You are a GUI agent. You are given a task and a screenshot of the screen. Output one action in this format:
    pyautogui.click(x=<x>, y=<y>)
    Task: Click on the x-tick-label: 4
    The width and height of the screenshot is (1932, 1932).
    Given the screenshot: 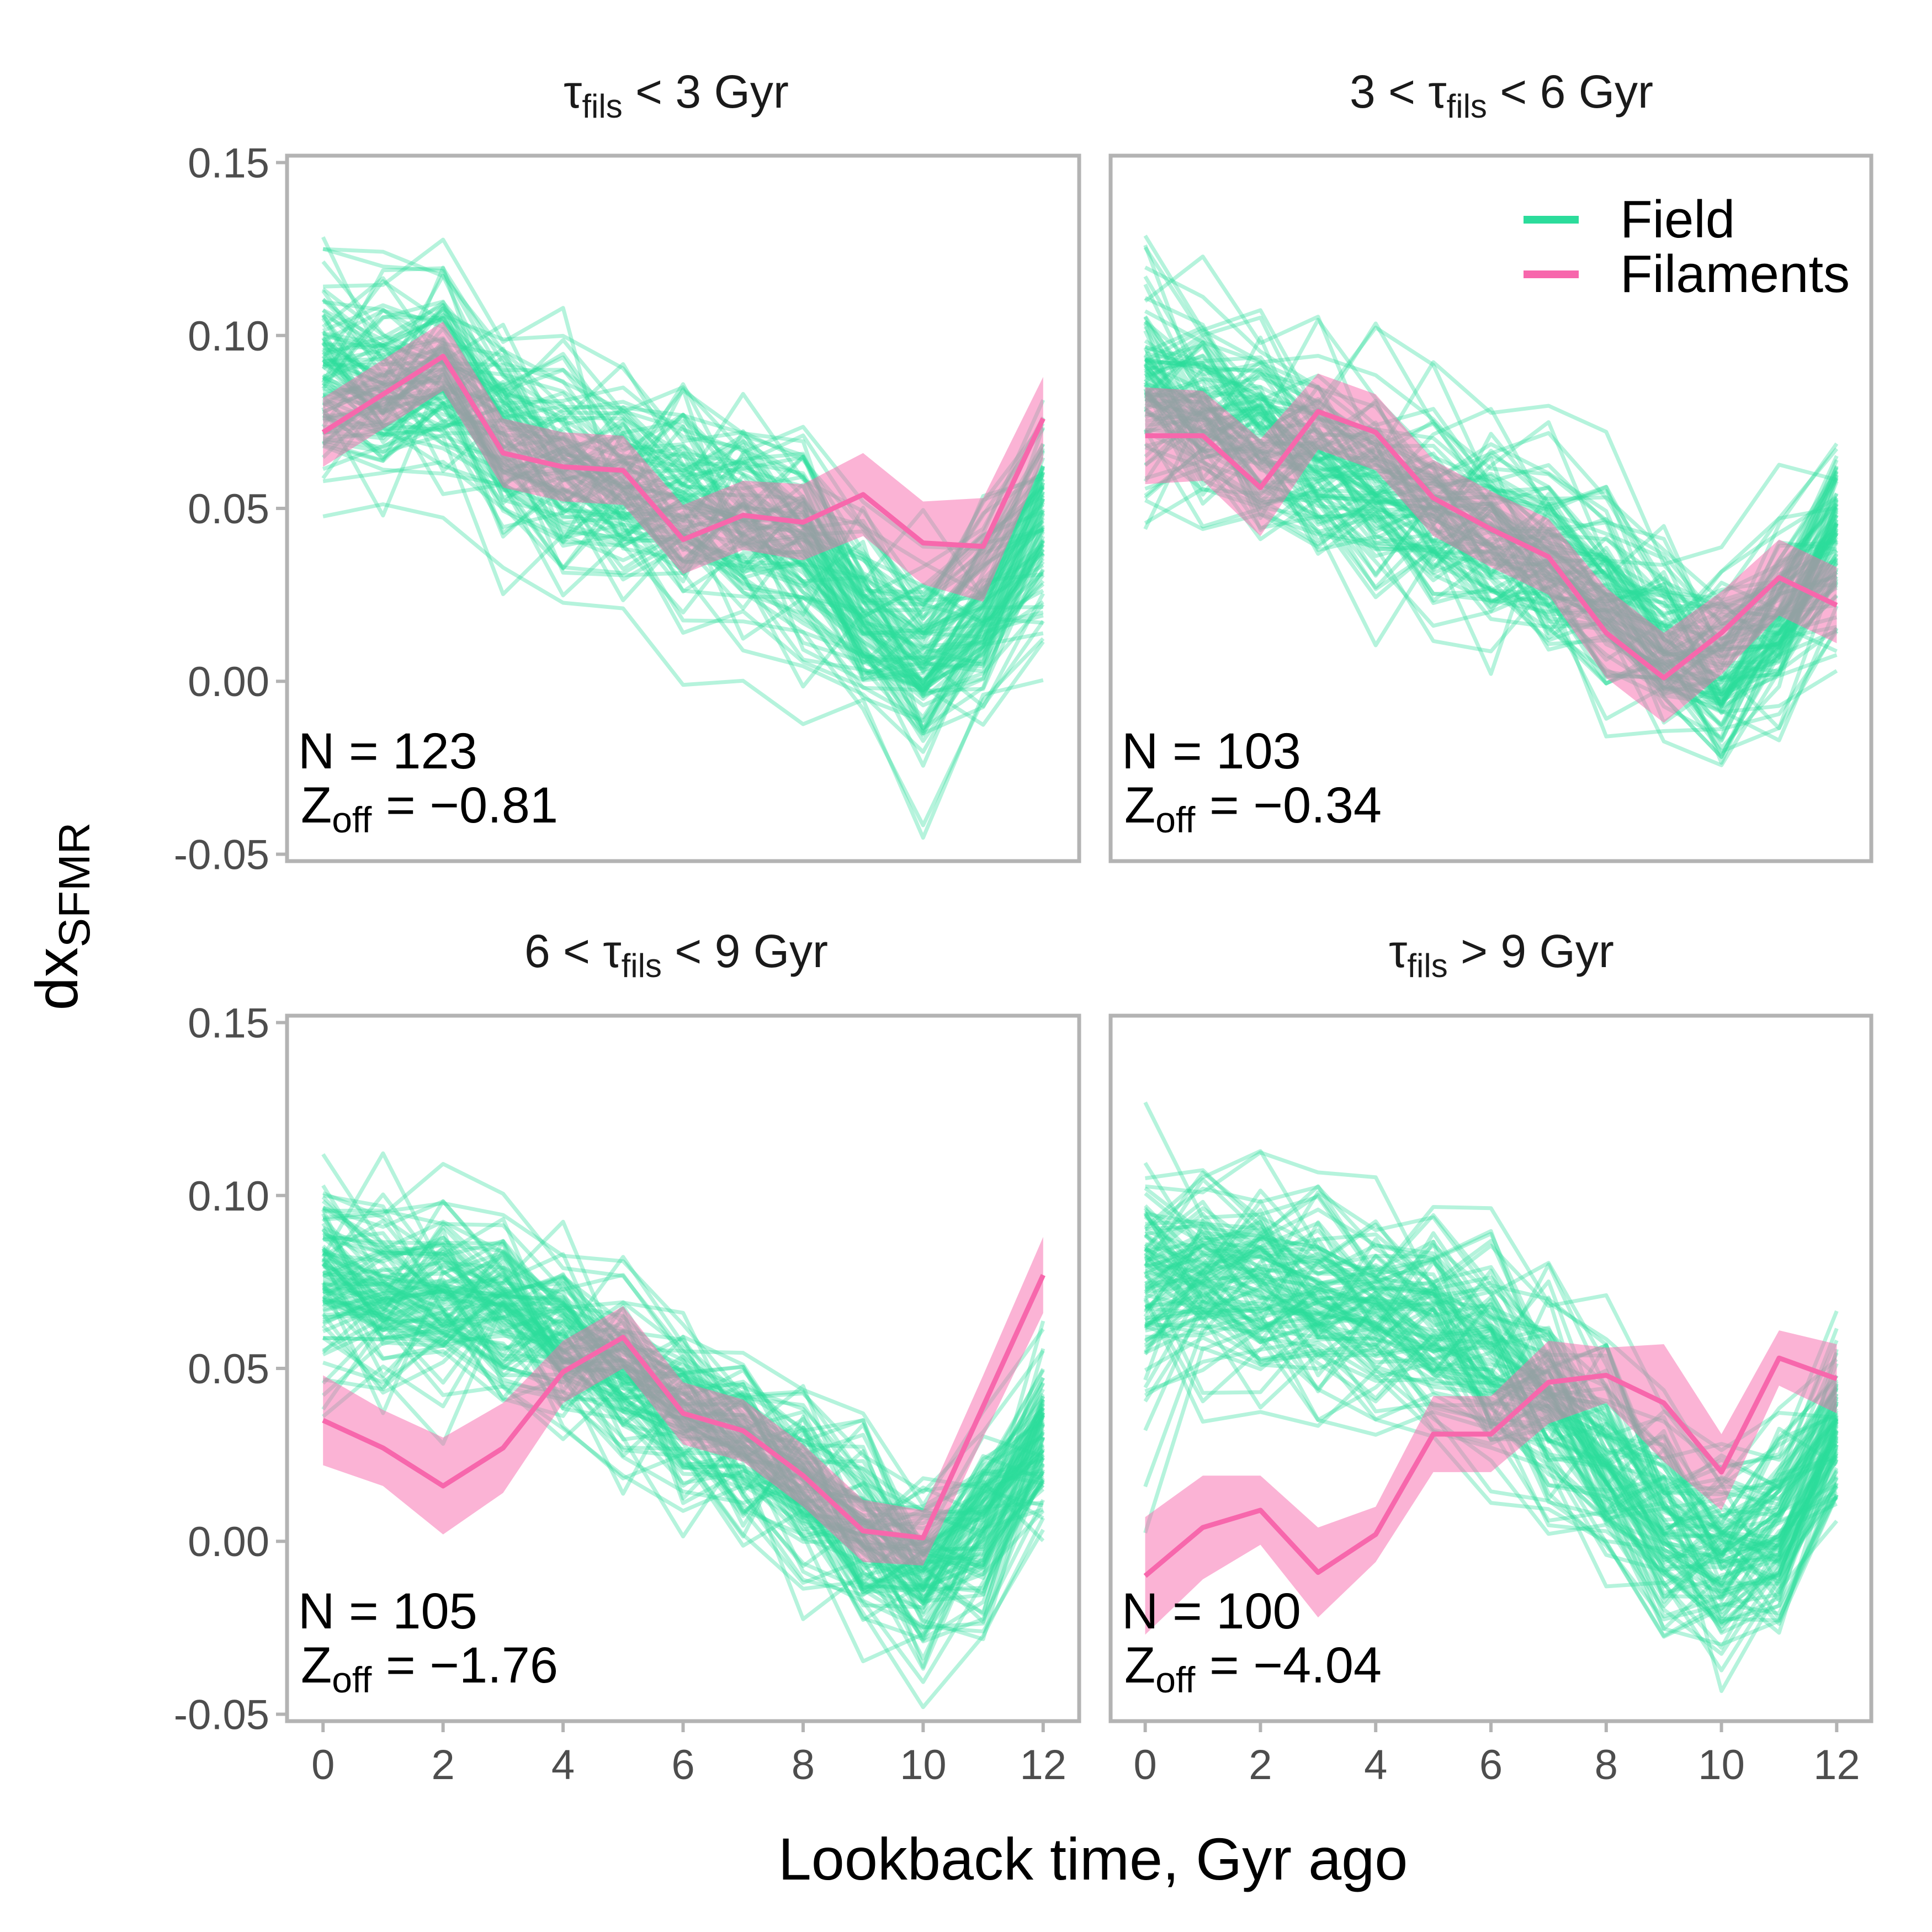 What is the action you would take?
    pyautogui.click(x=563, y=1765)
    